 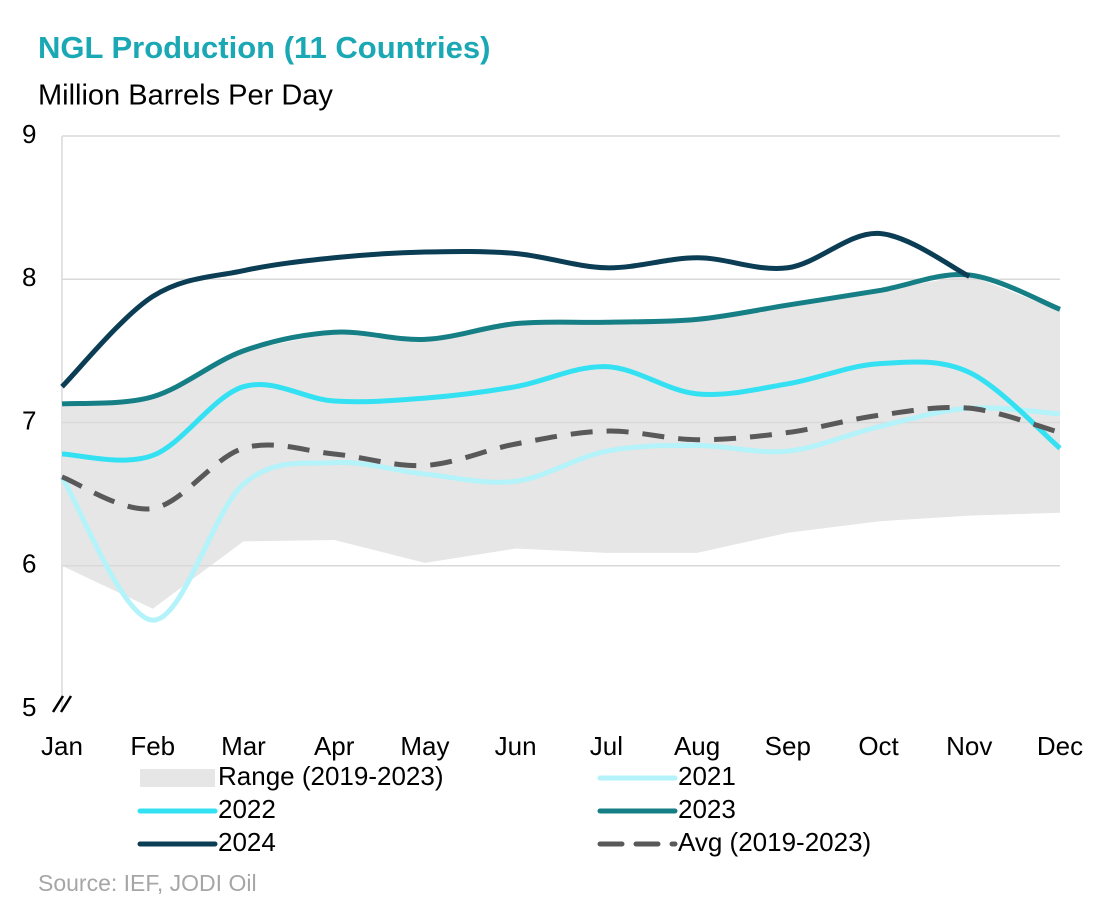 I want to click on x-tick-label: Mar, so click(x=243, y=746).